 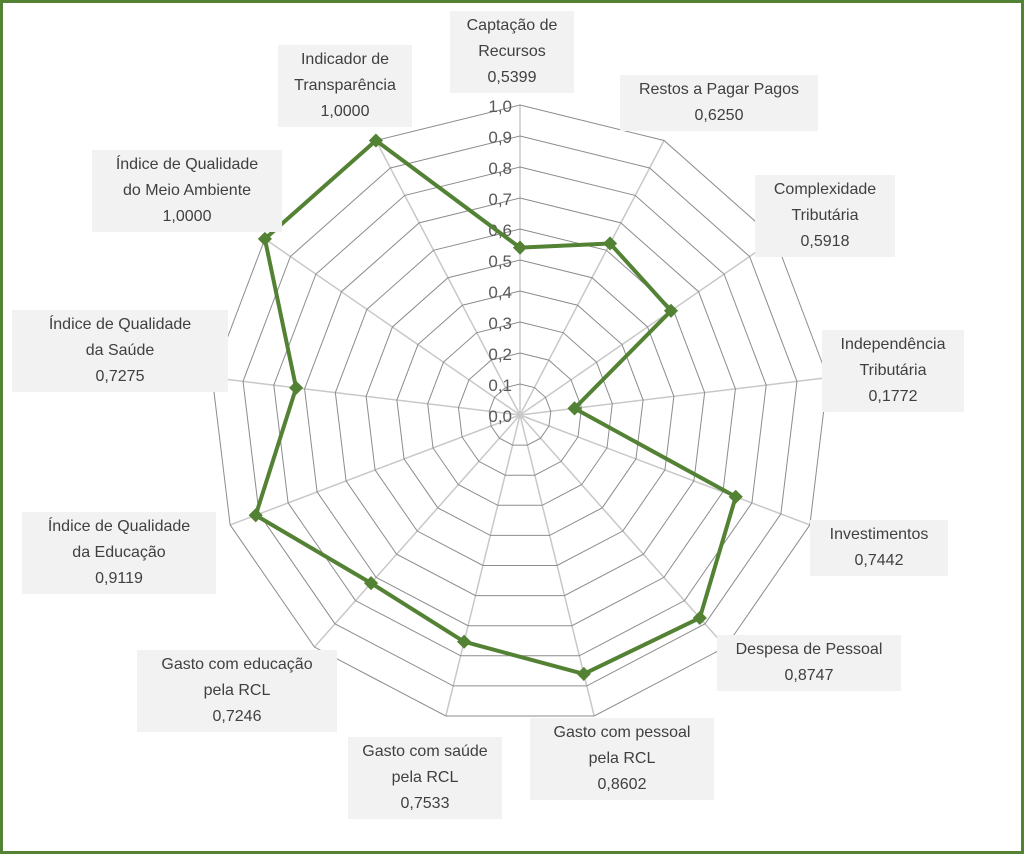 I want to click on category-label: Investimentos 0,7442, so click(x=879, y=548).